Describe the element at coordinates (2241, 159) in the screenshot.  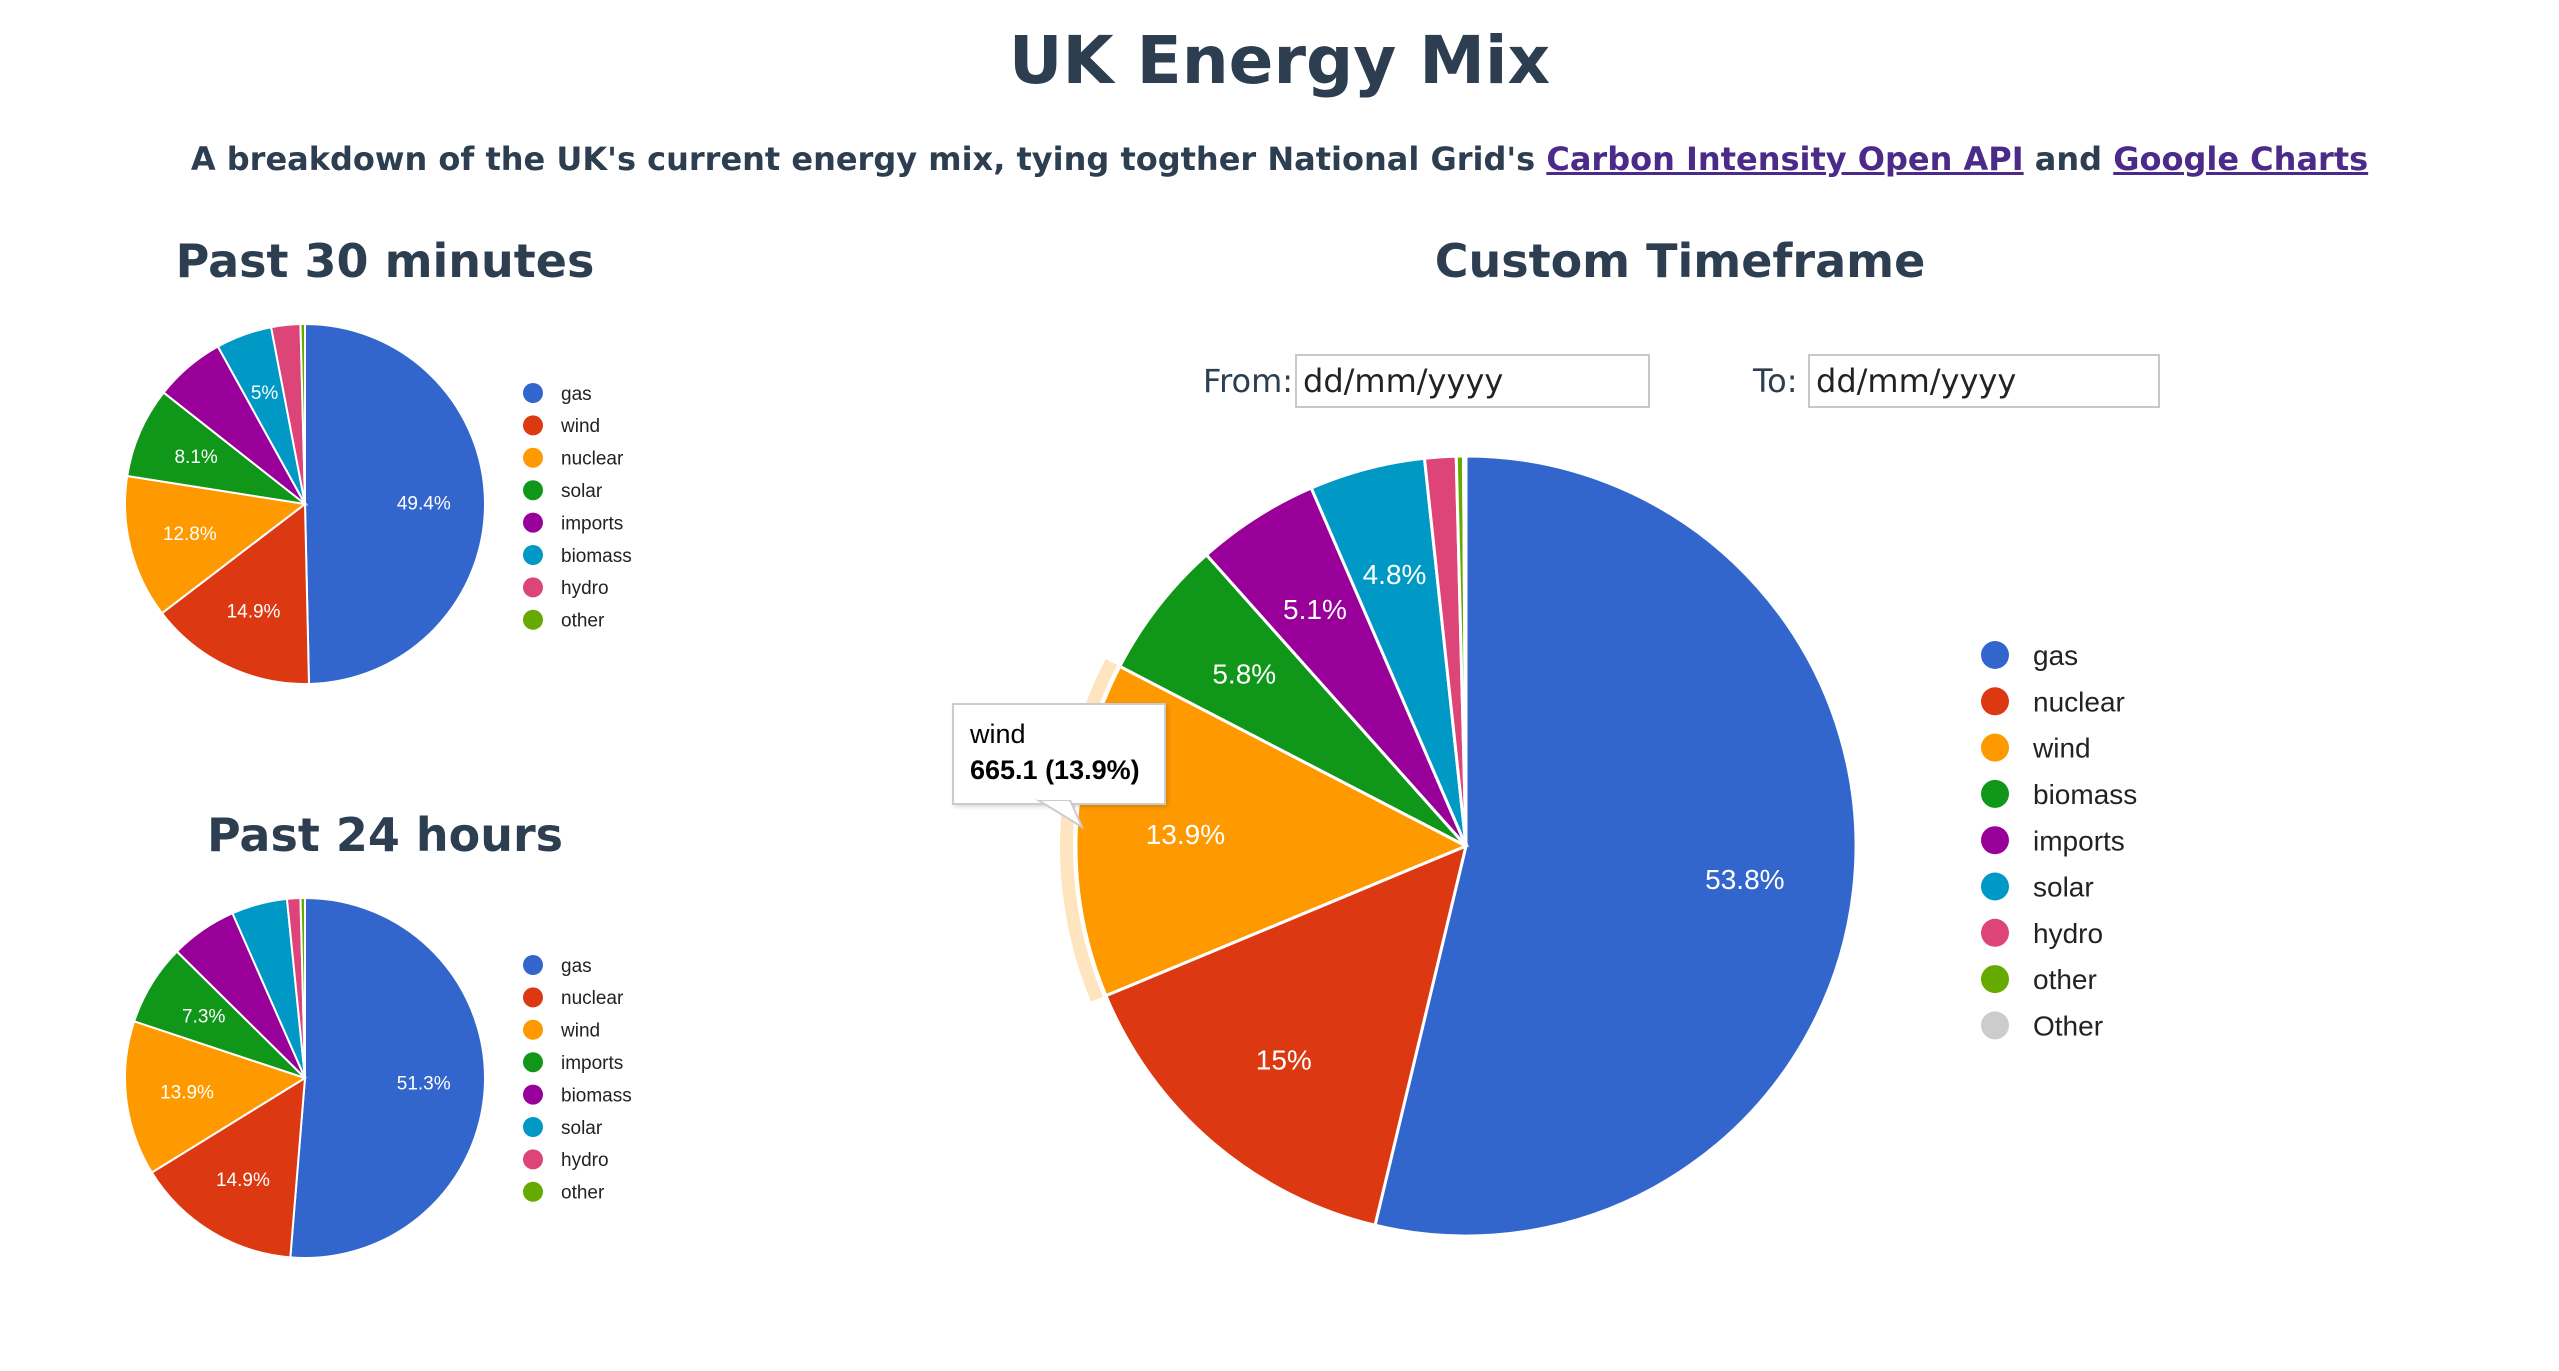
I see `google-charts-link: Google Charts` at that location.